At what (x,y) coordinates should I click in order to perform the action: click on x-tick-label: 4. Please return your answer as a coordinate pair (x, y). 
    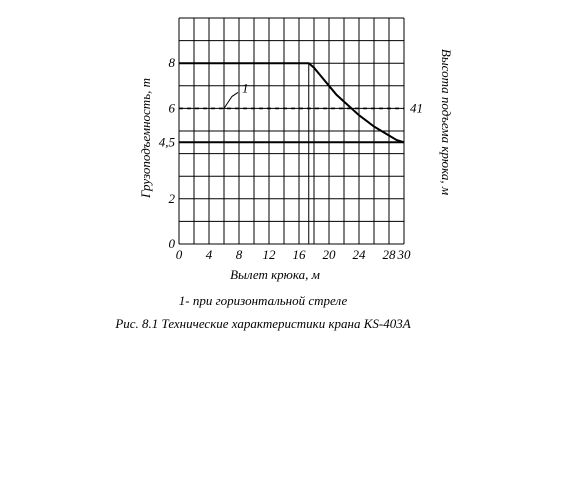
    Looking at the image, I should click on (209, 254).